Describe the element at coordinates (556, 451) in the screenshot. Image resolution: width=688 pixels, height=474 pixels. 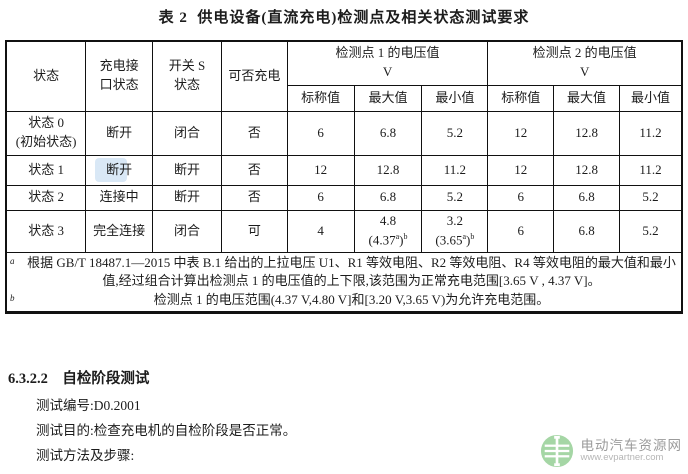
I see `evpartner-logo-icon` at that location.